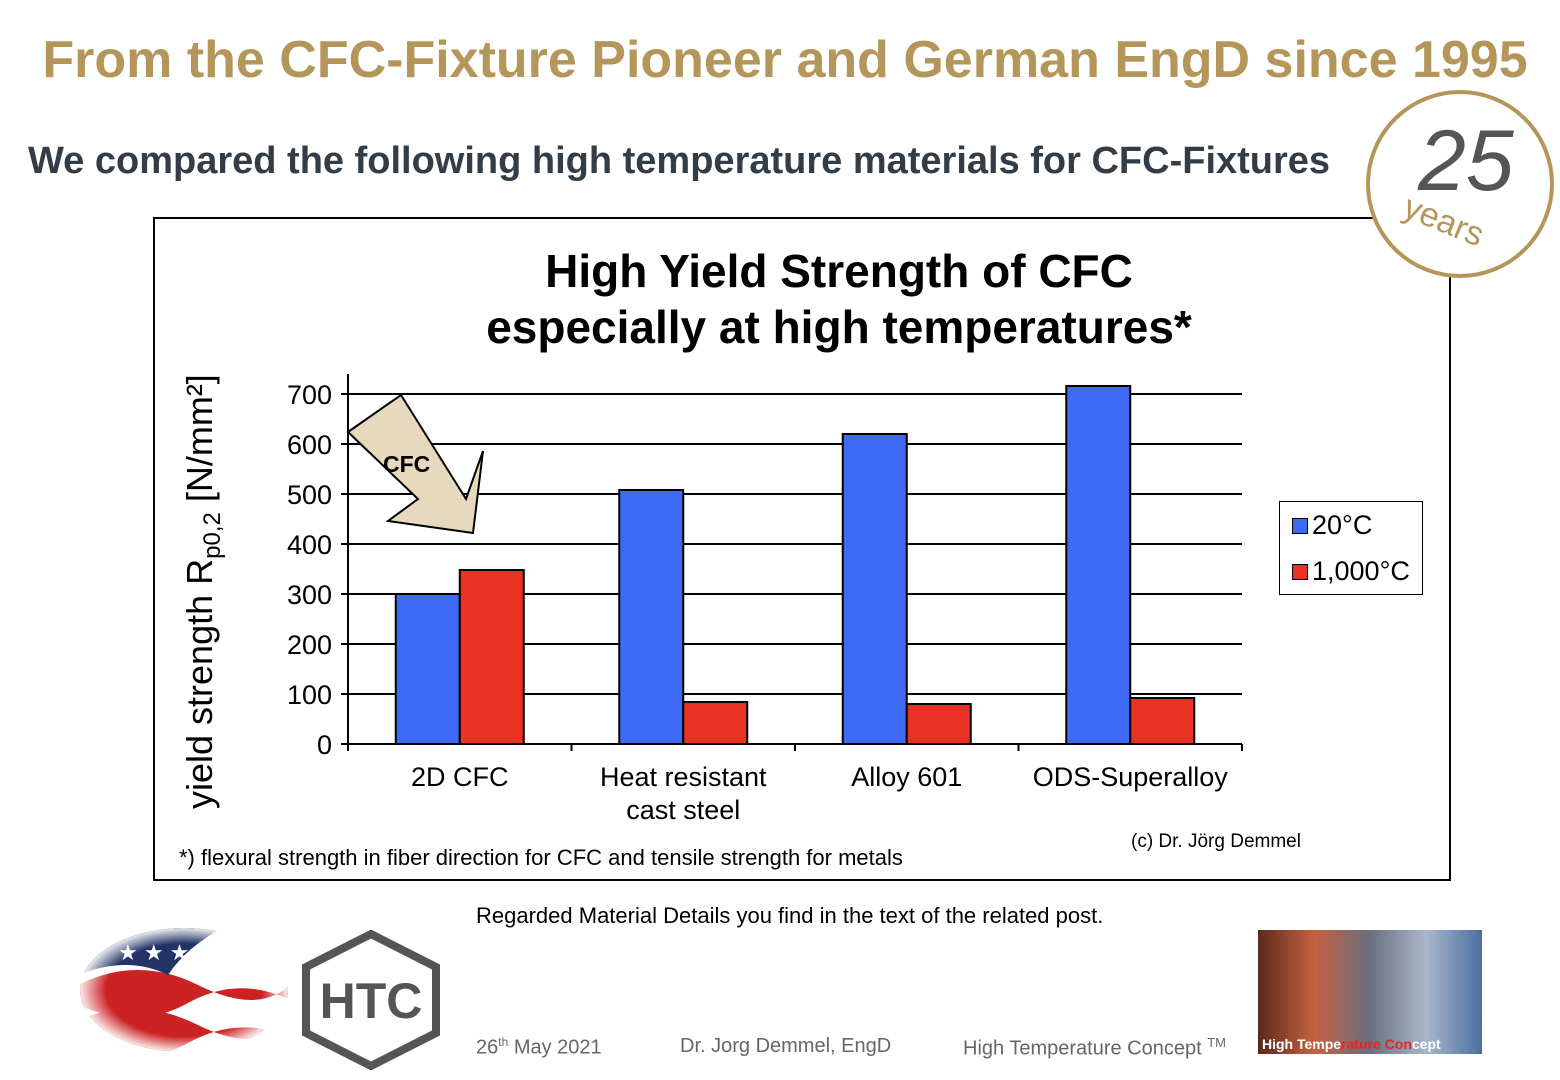 The height and width of the screenshot is (1080, 1560). Describe the element at coordinates (1351, 548) in the screenshot. I see `legend: 20°C 1,000°C` at that location.